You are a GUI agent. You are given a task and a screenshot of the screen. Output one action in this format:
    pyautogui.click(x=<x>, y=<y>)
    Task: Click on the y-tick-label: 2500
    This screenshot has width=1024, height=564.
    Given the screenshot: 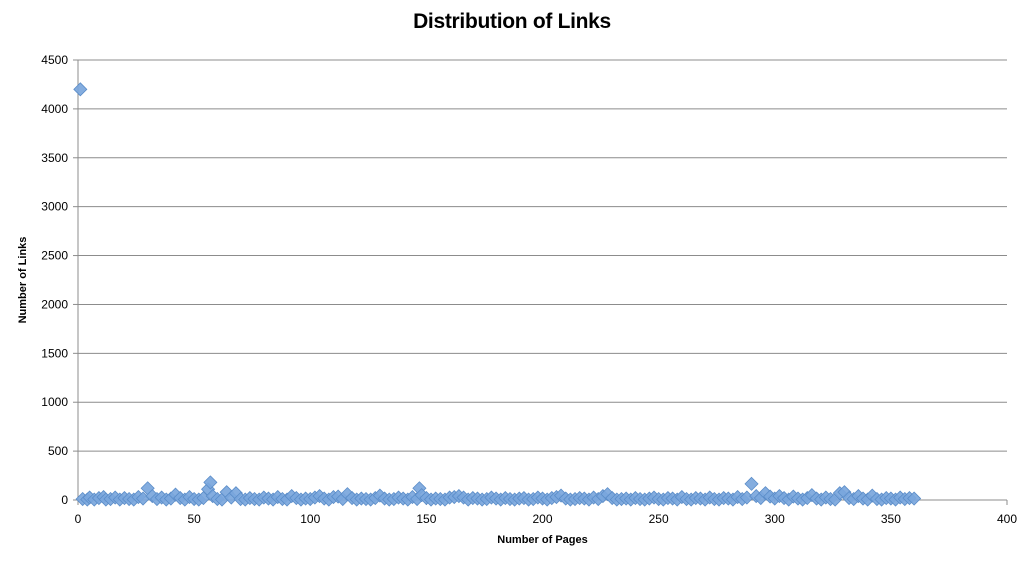 What is the action you would take?
    pyautogui.click(x=54, y=256)
    